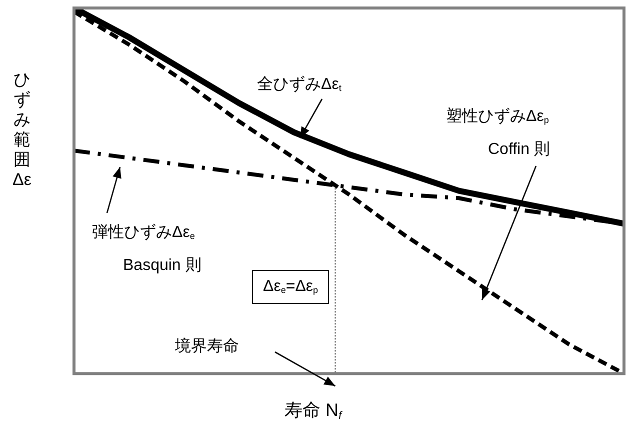 This screenshot has height=430, width=626. What do you see at coordinates (313, 410) in the screenshot?
I see `x-axis-title: 寿命 N$_{f}$` at bounding box center [313, 410].